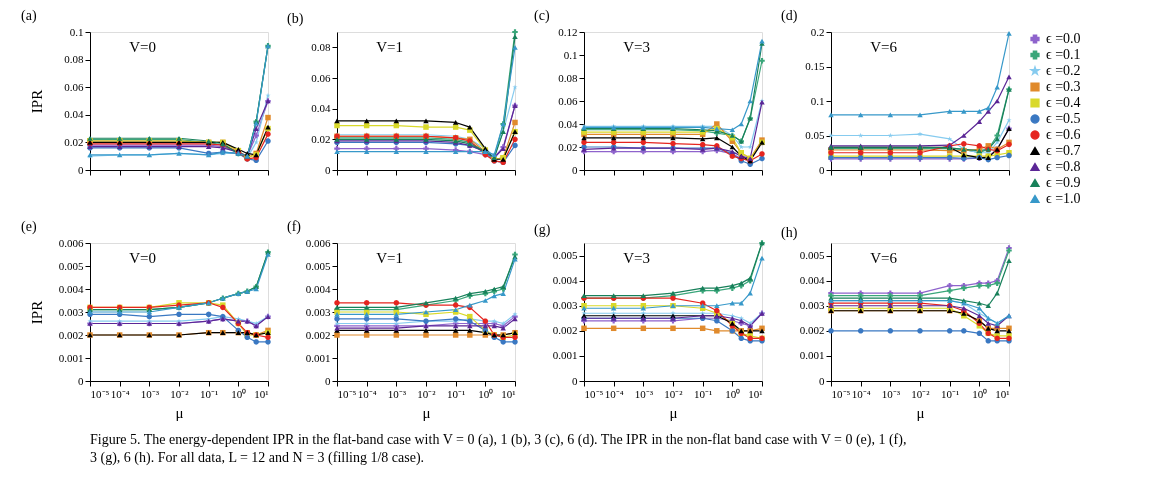  I want to click on annotation: V=1, so click(389, 47).